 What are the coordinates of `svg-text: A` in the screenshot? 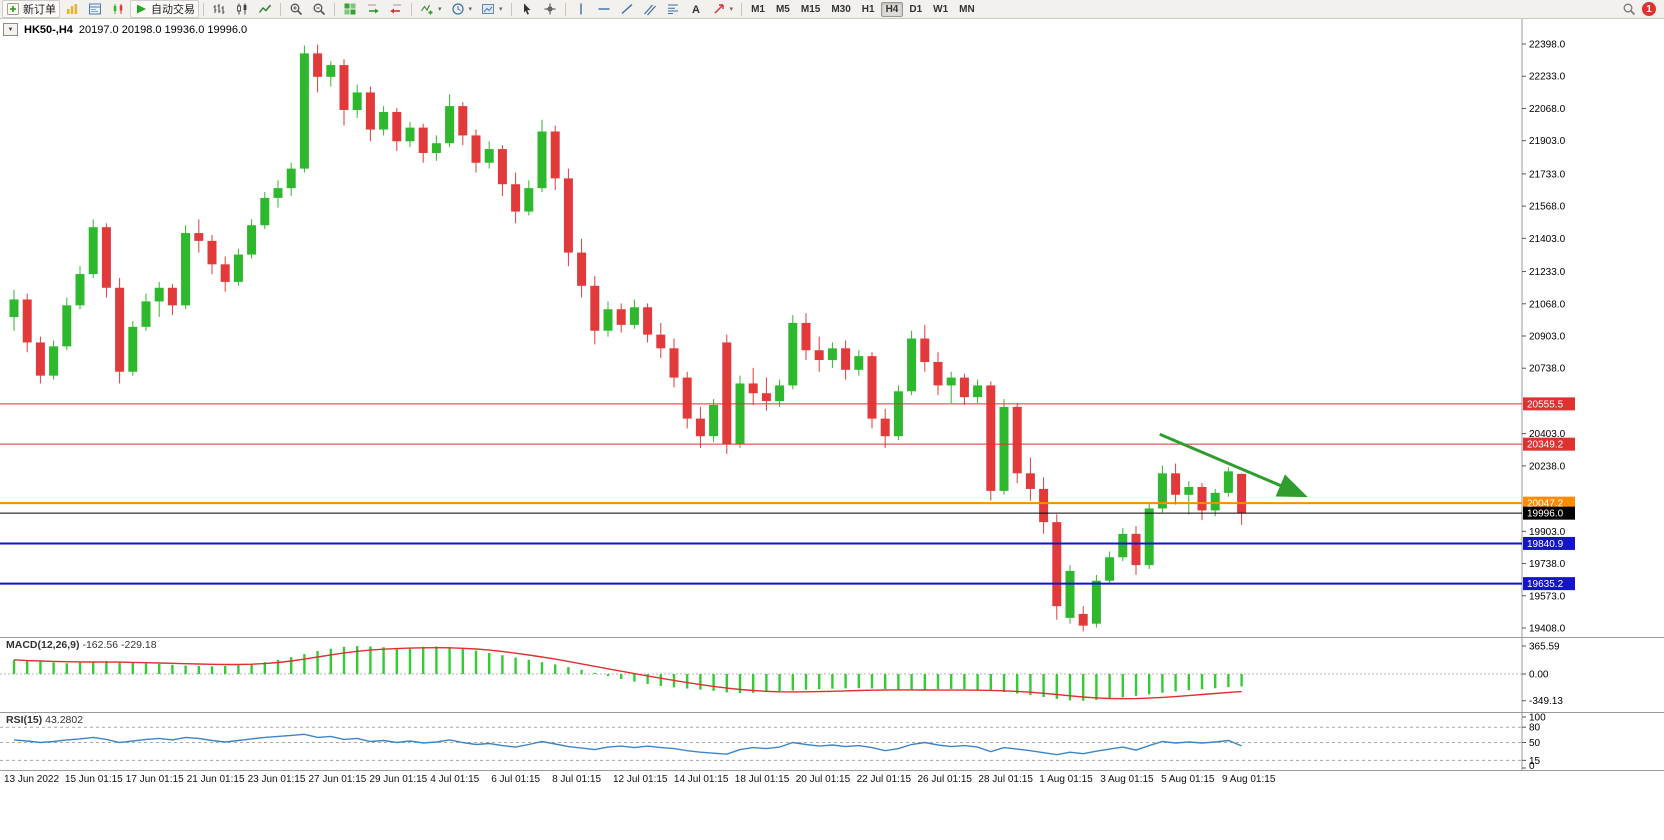 It's located at (696, 10).